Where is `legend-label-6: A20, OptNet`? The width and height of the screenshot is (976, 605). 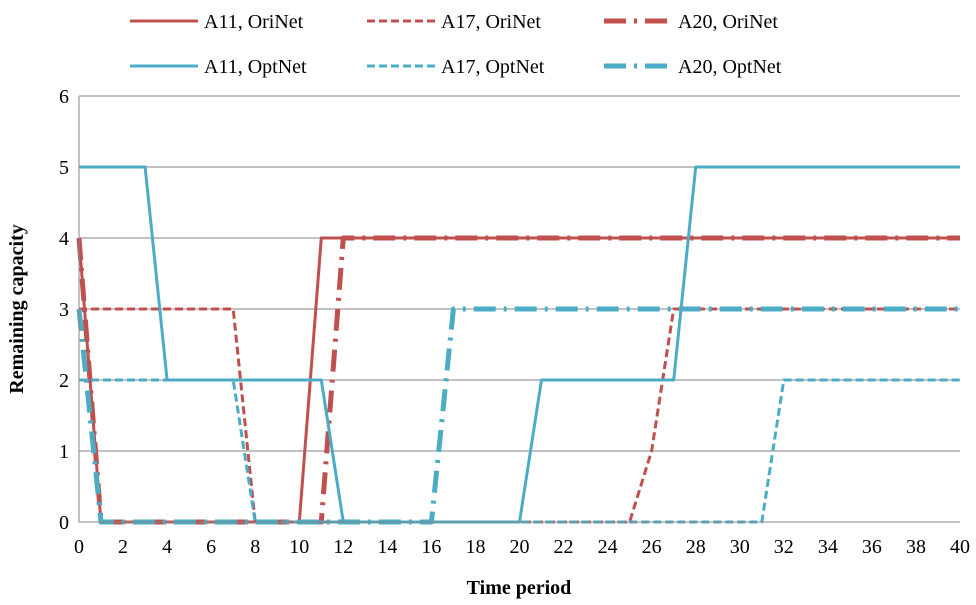
legend-label-6: A20, OptNet is located at coordinates (730, 67).